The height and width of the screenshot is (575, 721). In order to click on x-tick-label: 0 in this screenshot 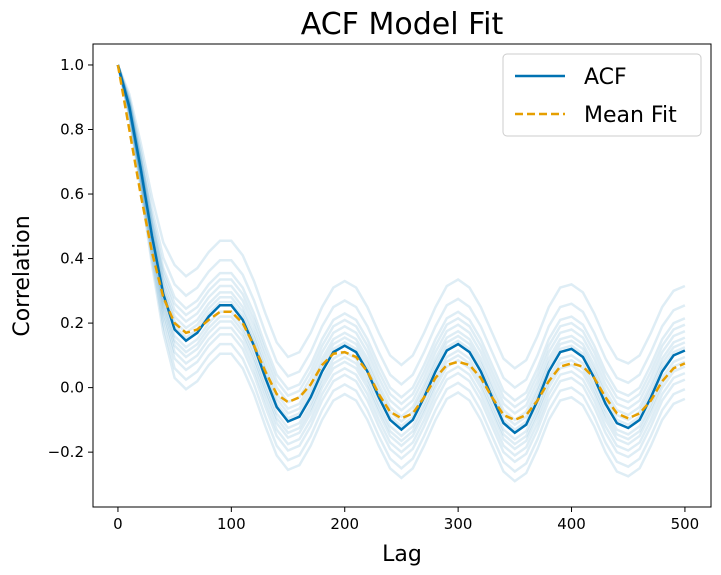, I will do `click(118, 524)`.